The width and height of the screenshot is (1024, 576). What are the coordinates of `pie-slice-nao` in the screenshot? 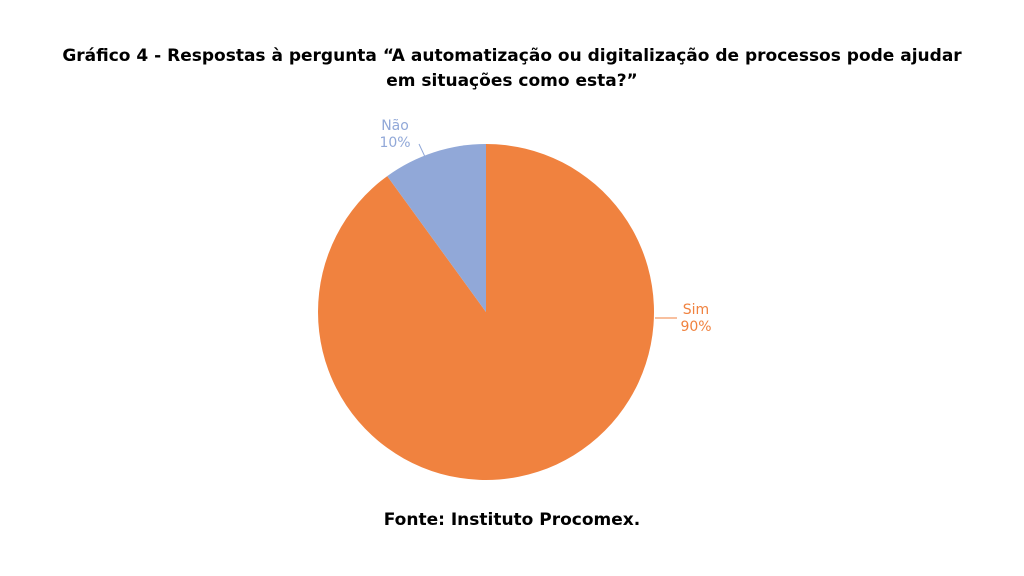 It's located at (436, 228).